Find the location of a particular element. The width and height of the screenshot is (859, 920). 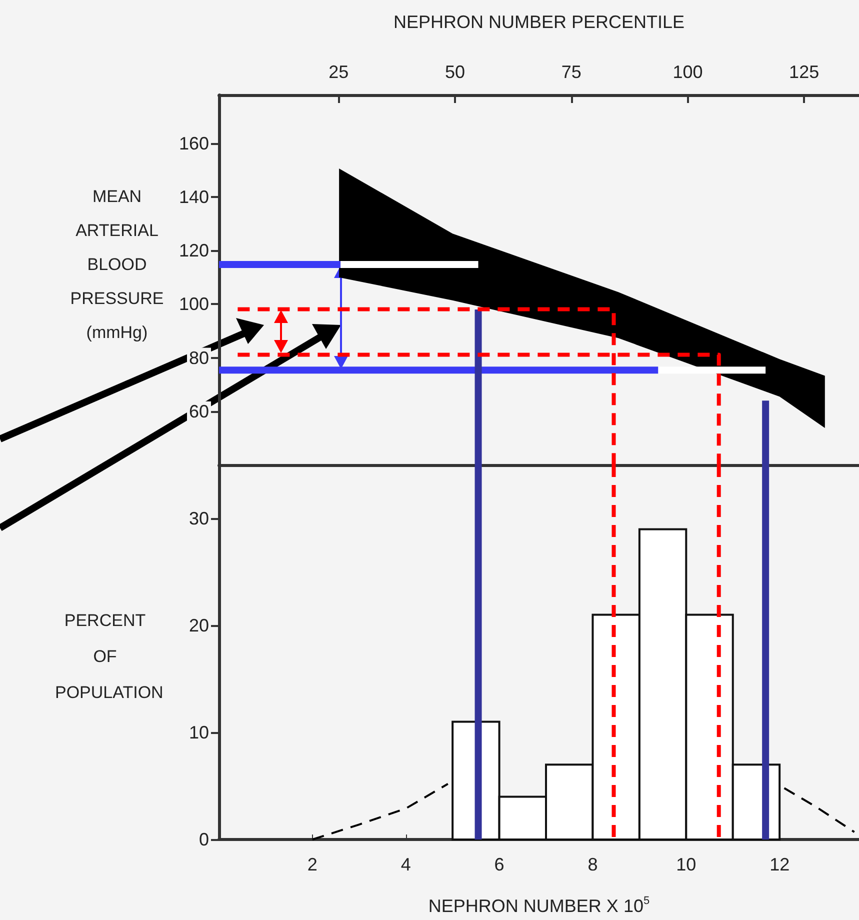

x-tick-label: 12 is located at coordinates (780, 864).